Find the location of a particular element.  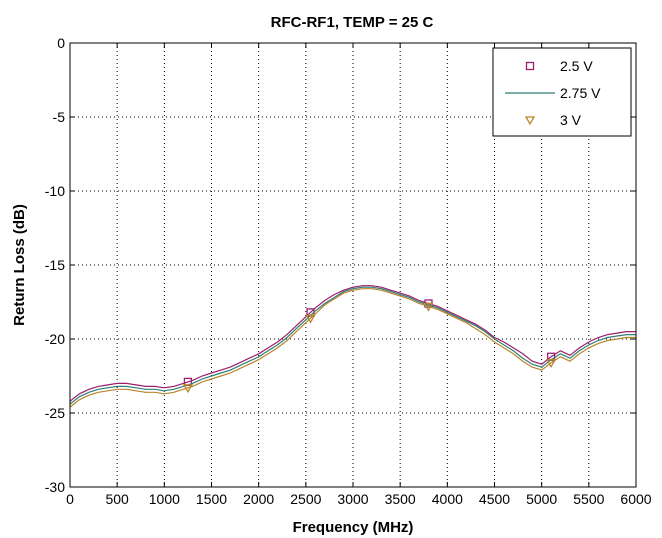

y-tick-label: 0 is located at coordinates (61, 43).